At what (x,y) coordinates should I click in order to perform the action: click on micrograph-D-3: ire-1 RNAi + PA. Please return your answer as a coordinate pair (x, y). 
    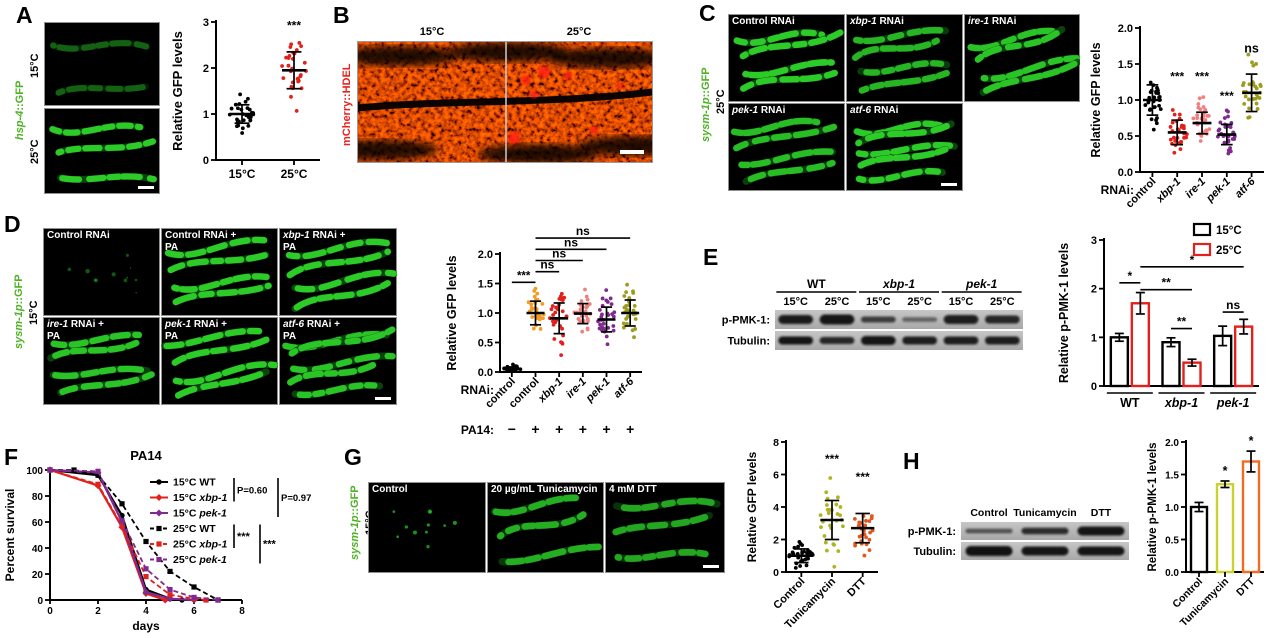
    Looking at the image, I should click on (101, 361).